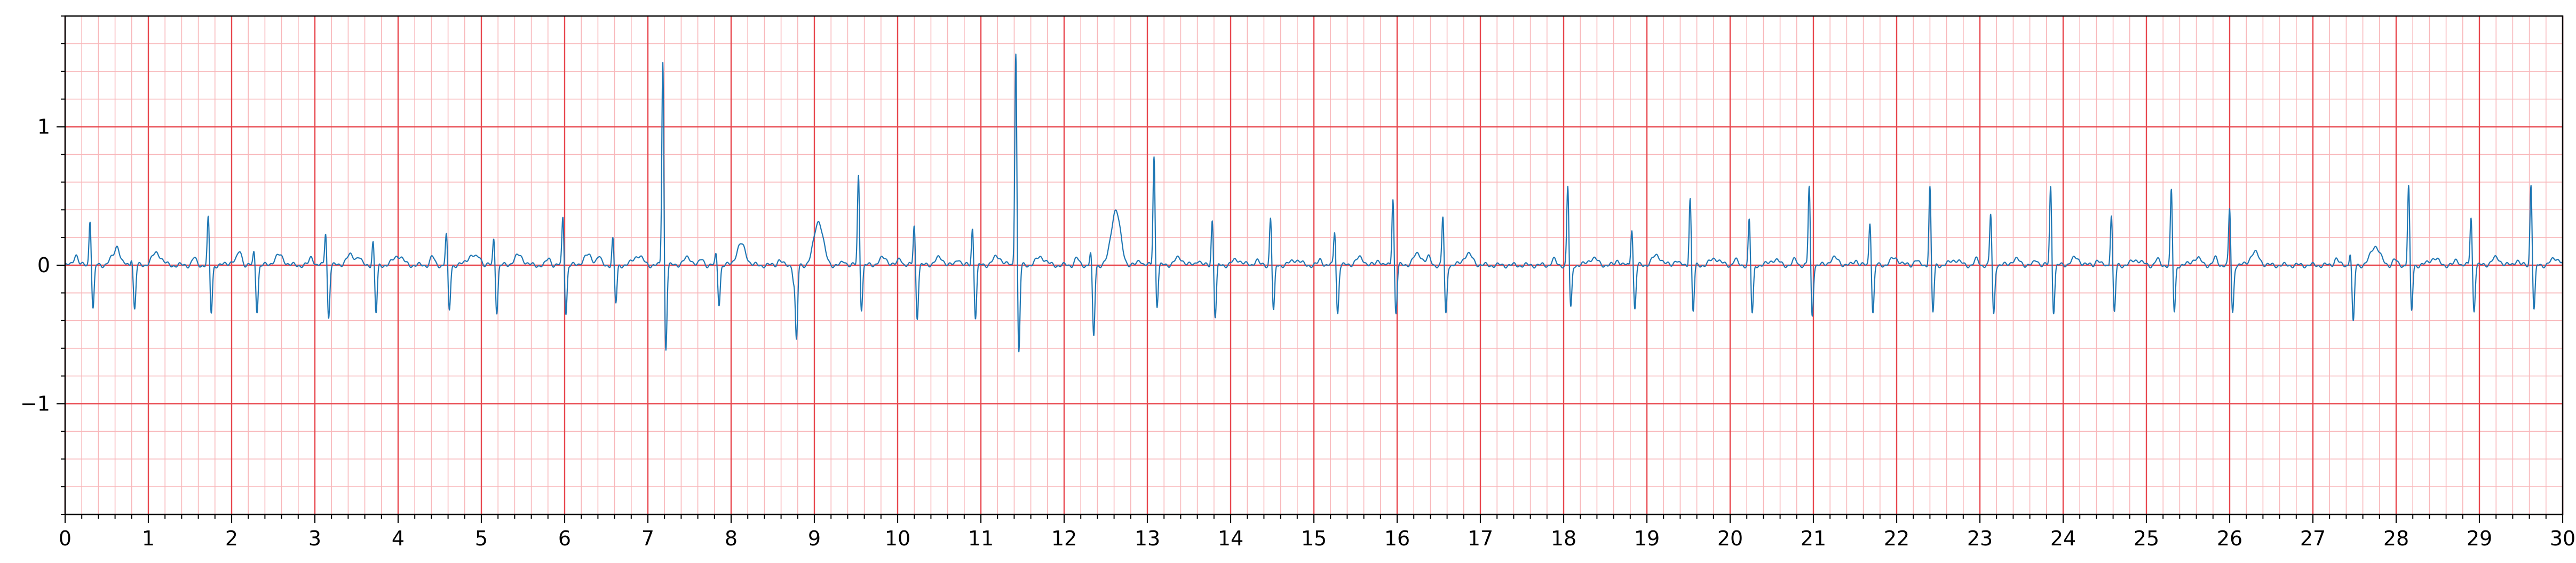  What do you see at coordinates (1064, 538) in the screenshot?
I see `x-tick-label: 12` at bounding box center [1064, 538].